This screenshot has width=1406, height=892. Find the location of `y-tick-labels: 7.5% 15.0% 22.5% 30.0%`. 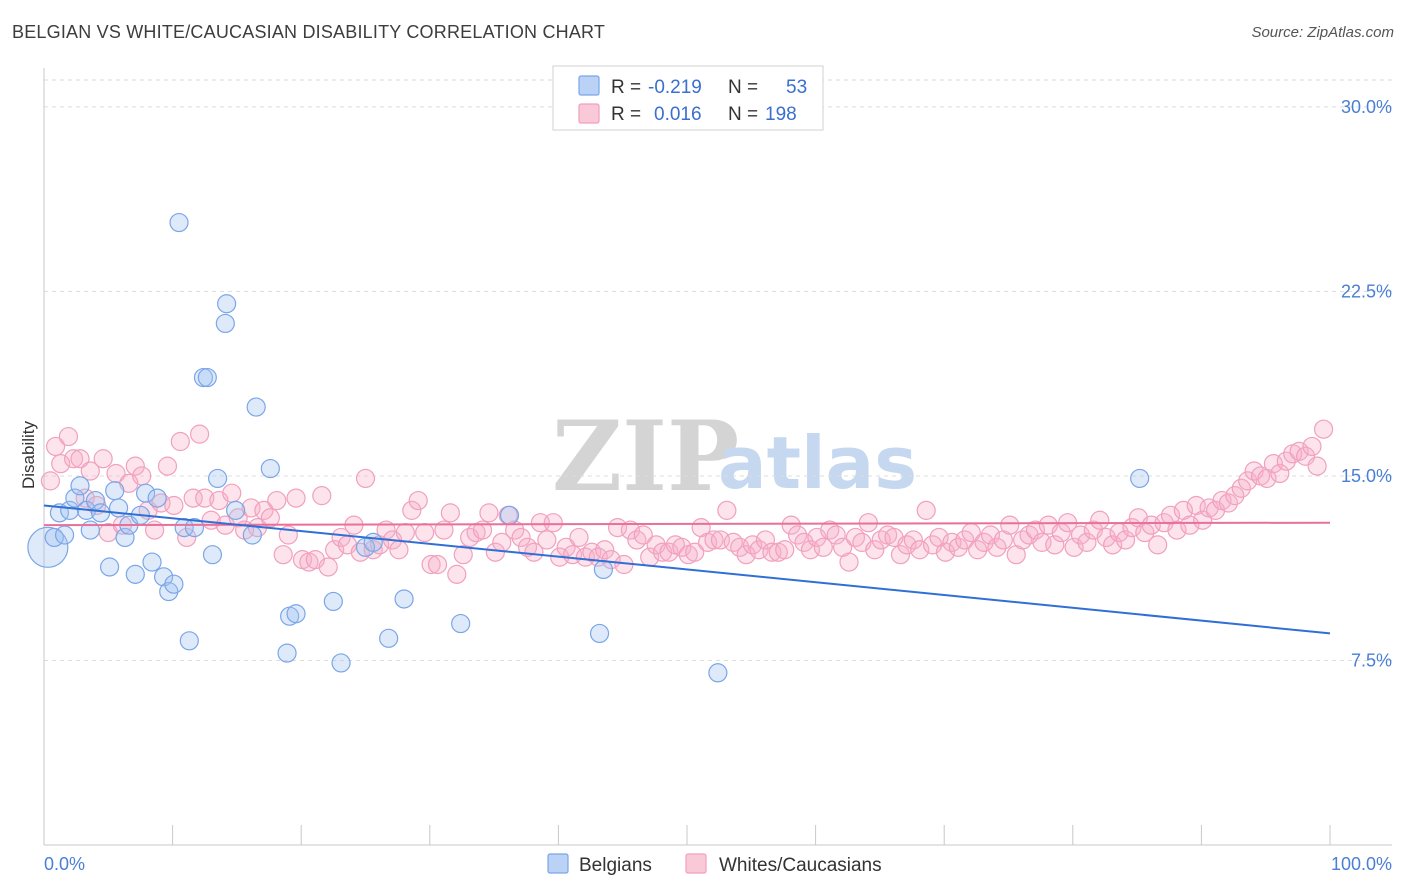

y-tick-labels: 7.5% 15.0% 22.5% 30.0% is located at coordinates (1366, 384).